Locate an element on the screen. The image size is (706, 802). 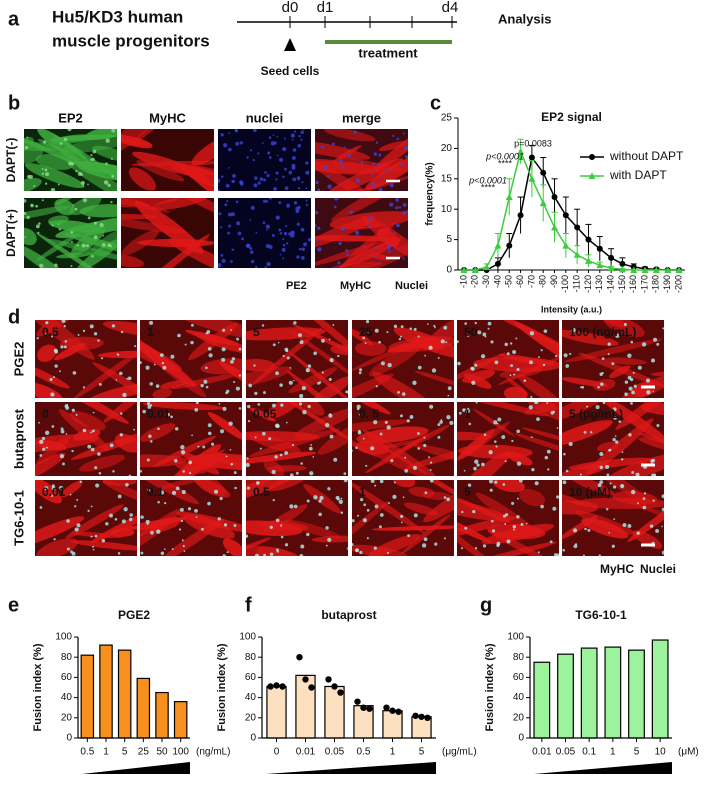
panel-a-title: muscle progenitors is located at coordinates (131, 40).